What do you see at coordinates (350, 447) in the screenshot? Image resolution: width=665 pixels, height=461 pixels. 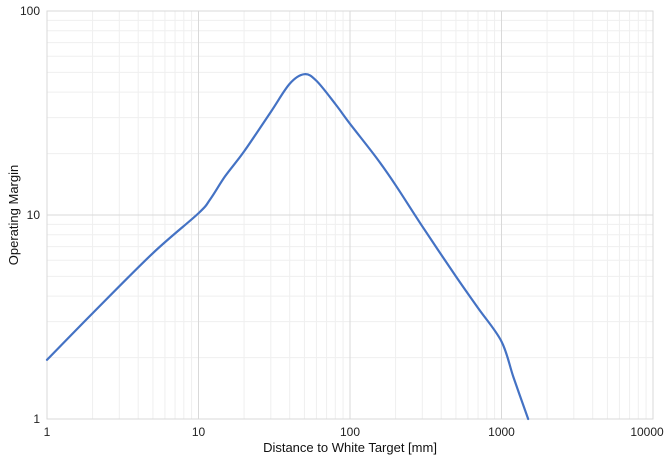 I see `x-axis-title: Distance to White Target [mm]` at bounding box center [350, 447].